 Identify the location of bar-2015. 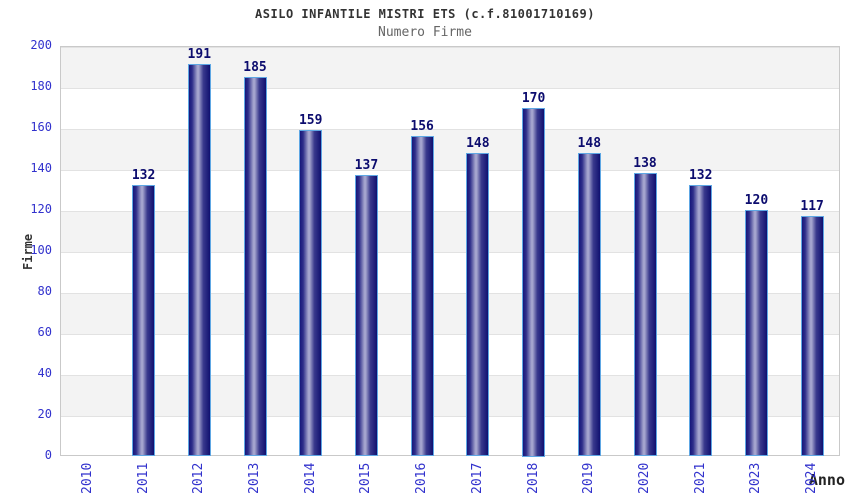
(366, 316).